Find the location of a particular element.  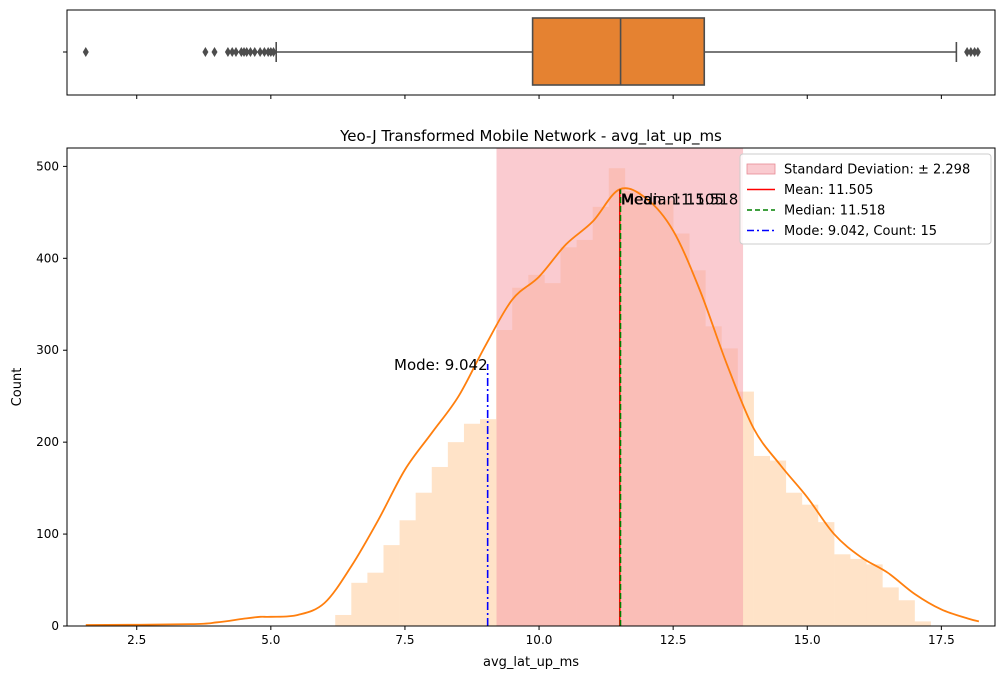

y-tick-label: 0 is located at coordinates (55, 626).